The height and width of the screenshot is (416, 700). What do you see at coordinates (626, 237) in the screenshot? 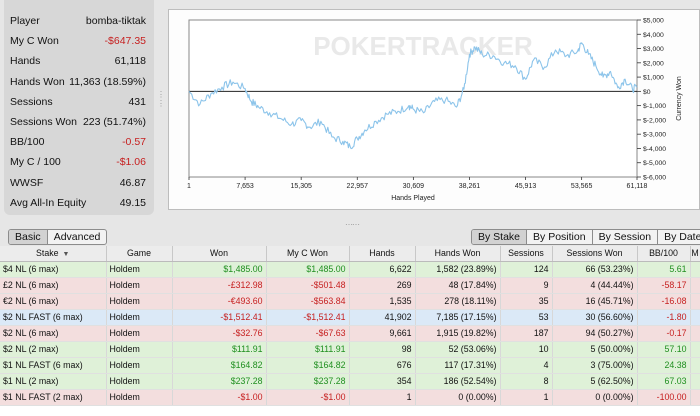
I see `tab-by-session: By Session` at bounding box center [626, 237].